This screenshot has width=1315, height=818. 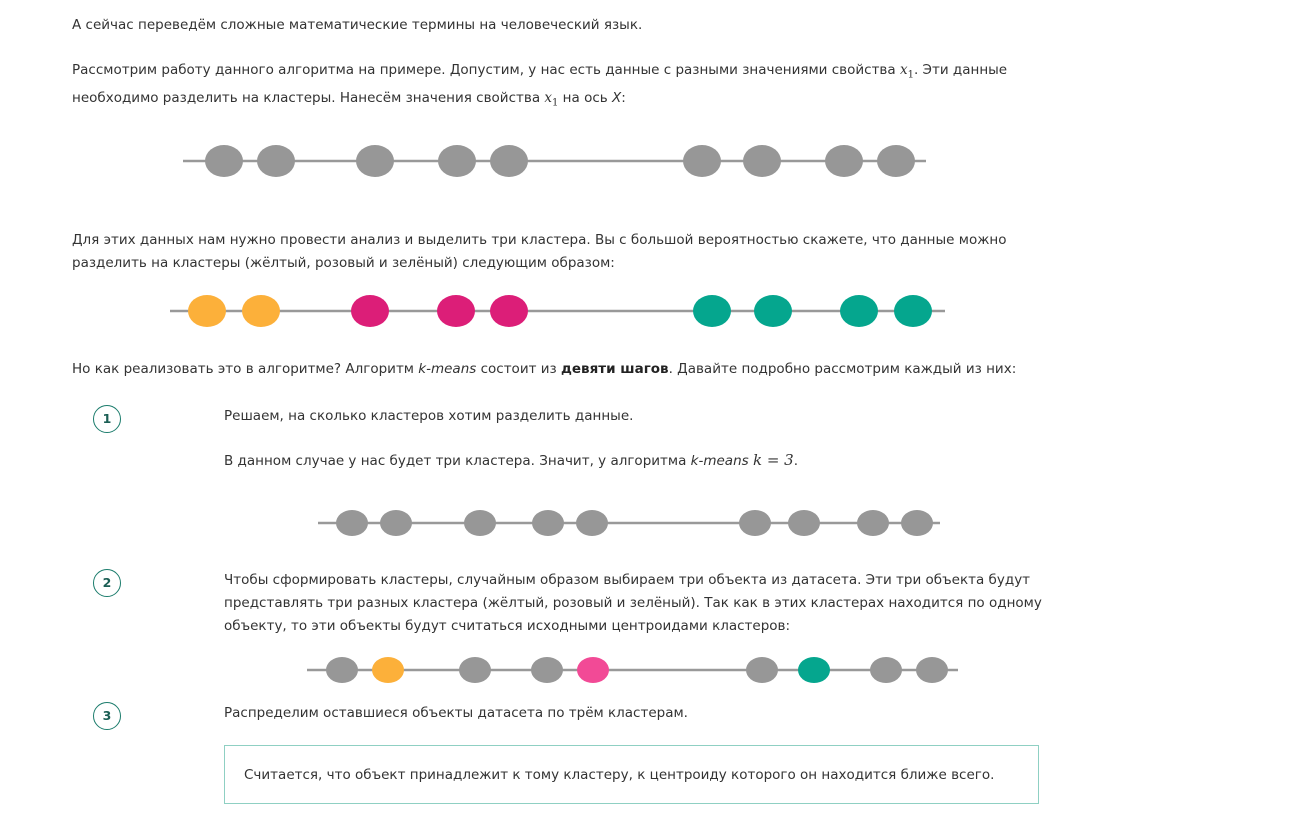 I want to click on nine-steps: девяти шагов, so click(x=615, y=369).